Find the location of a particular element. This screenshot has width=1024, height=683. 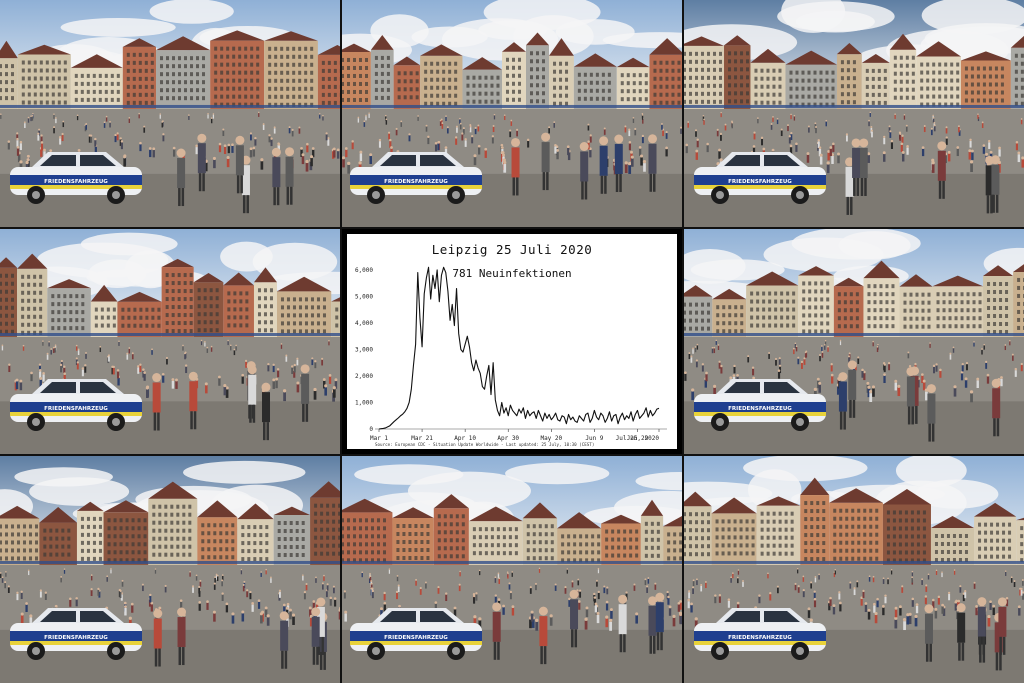

x-tick-label: Jun 29 is located at coordinates (638, 438).